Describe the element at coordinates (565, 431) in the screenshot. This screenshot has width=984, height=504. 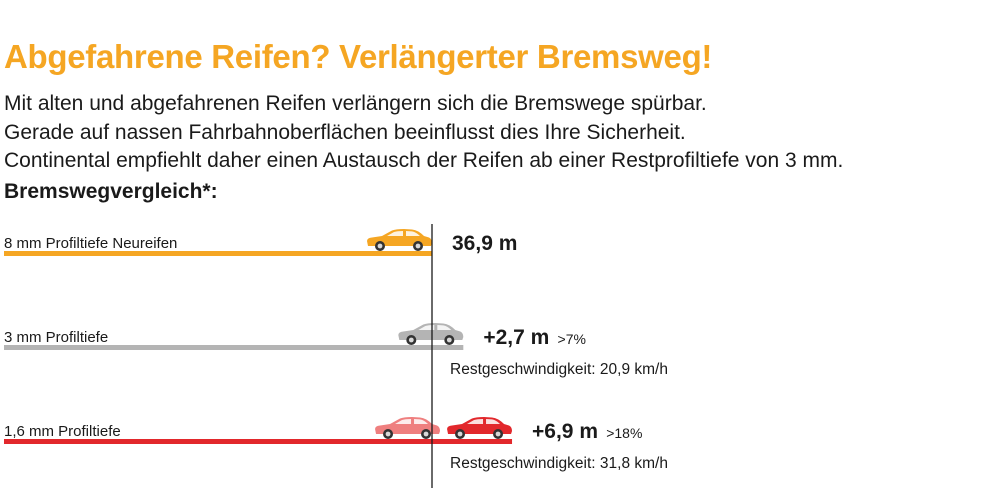
I see `value-label: +6,9 m` at that location.